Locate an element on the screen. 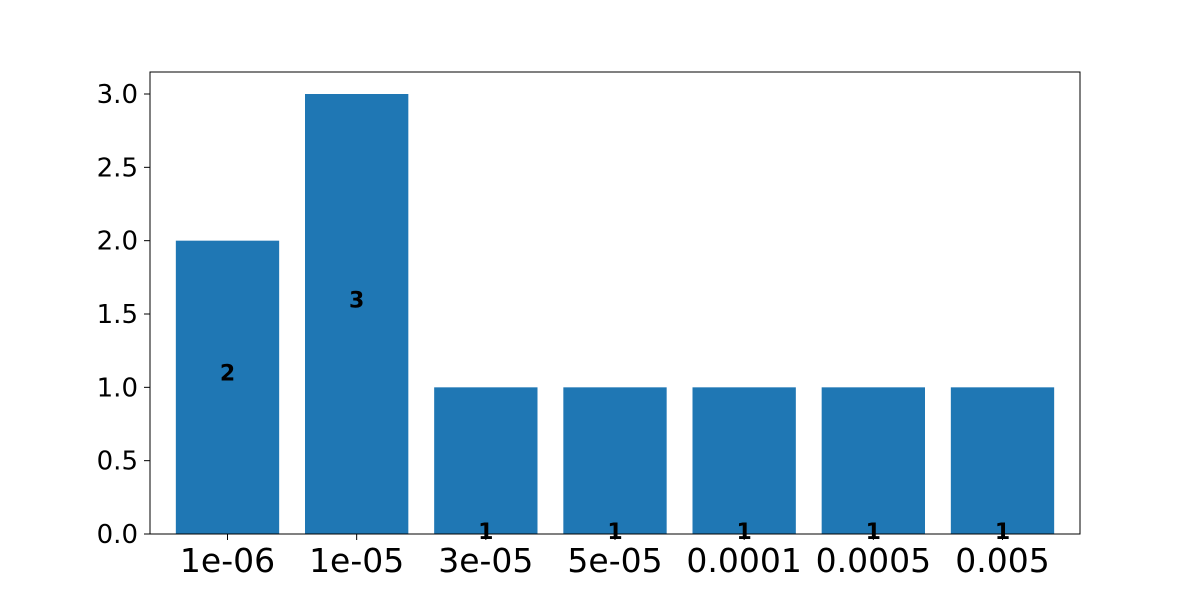  y-tick-label: 2.5 is located at coordinates (117, 168).